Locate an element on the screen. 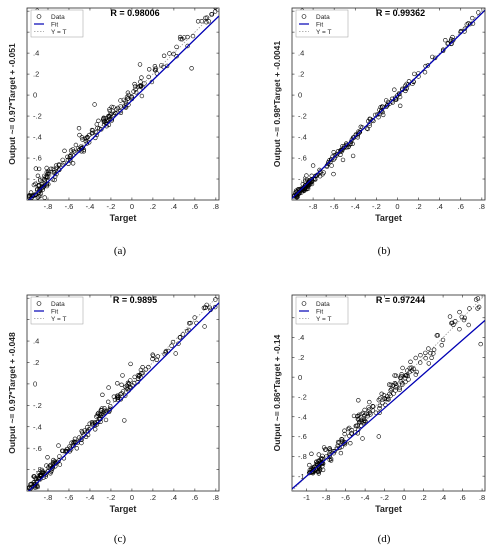 This screenshot has height=550, width=493. x-tick-label: .8 is located at coordinates (482, 206).